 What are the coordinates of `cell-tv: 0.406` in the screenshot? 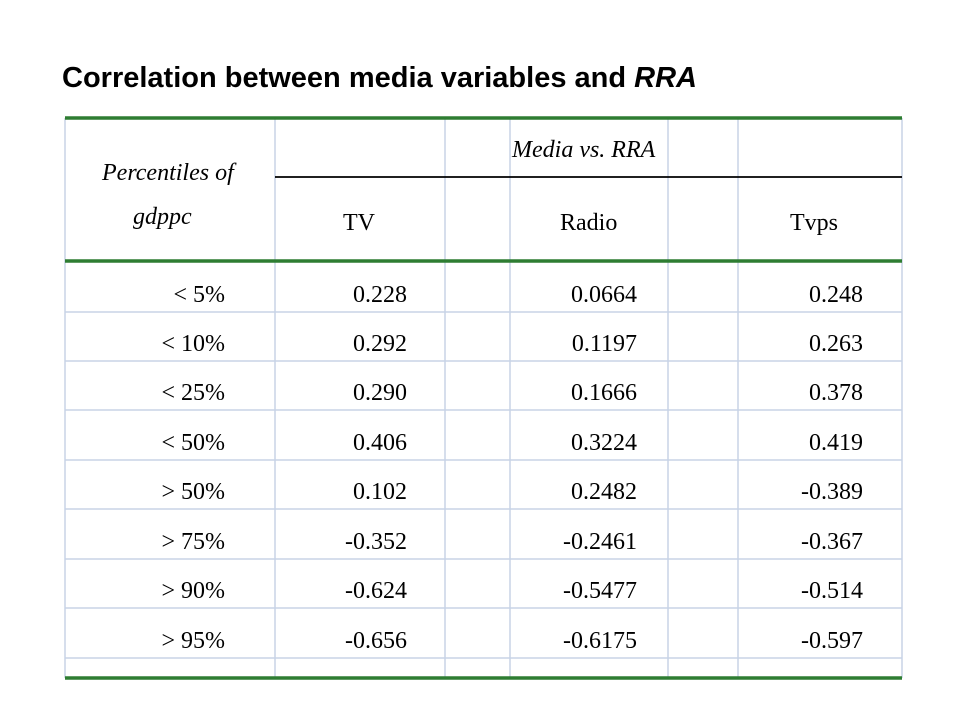 It's located at (380, 443).